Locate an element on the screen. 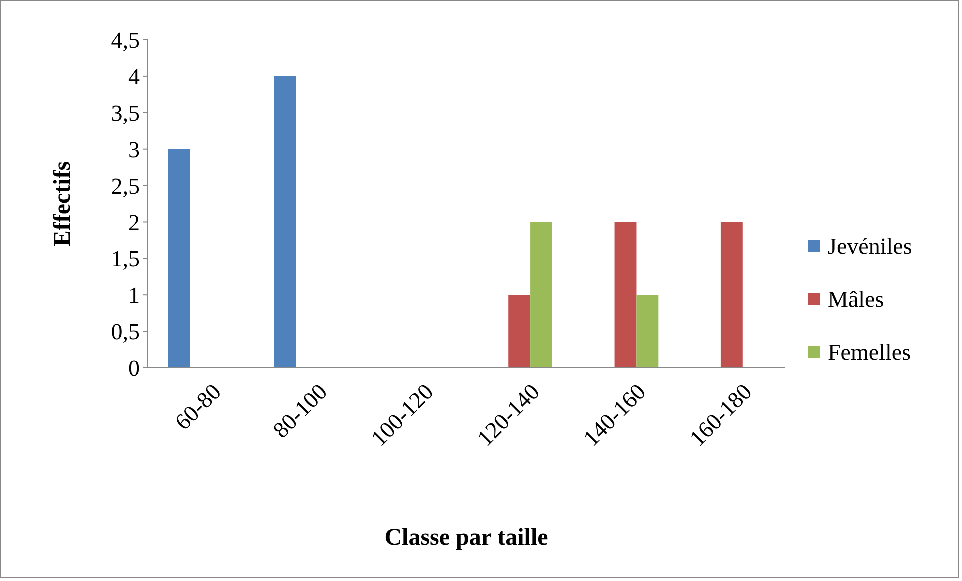 The image size is (962, 581). y-tick-label: 2,5 is located at coordinates (125, 186).